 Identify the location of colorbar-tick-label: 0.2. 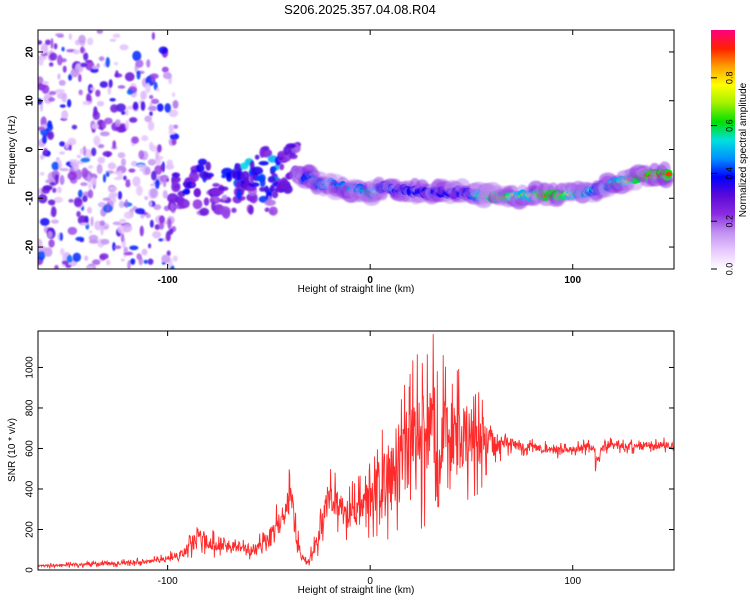
(729, 221).